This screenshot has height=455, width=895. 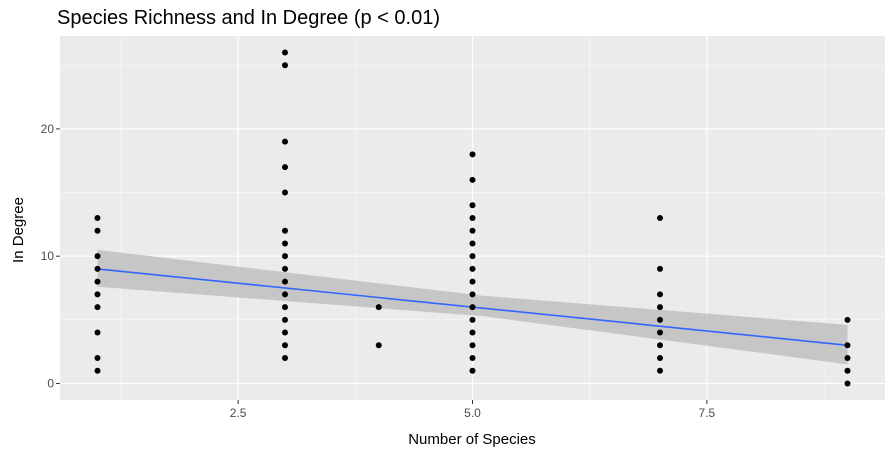 What do you see at coordinates (472, 413) in the screenshot?
I see `x-tick-label: 5.0` at bounding box center [472, 413].